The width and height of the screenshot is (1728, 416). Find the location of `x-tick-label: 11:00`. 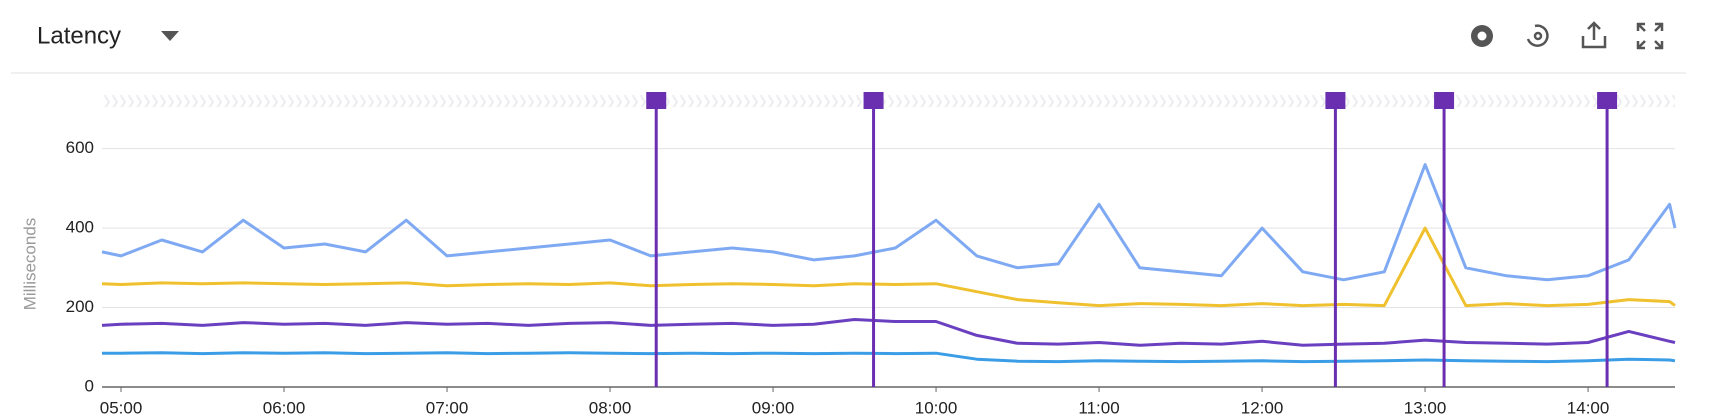

x-tick-label: 11:00 is located at coordinates (1098, 407).